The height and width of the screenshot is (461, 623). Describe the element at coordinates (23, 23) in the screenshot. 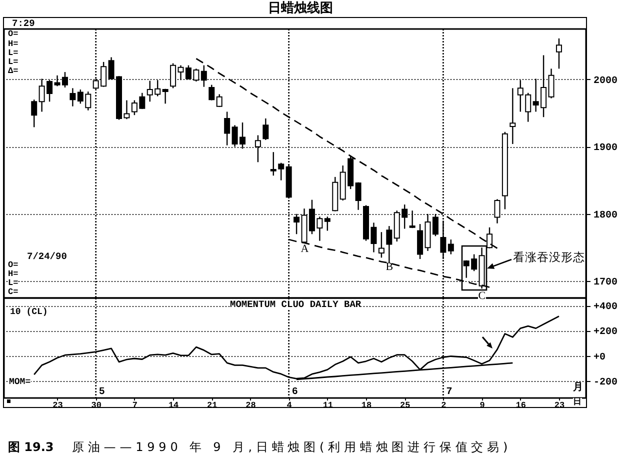

I see `text: 7:29` at that location.